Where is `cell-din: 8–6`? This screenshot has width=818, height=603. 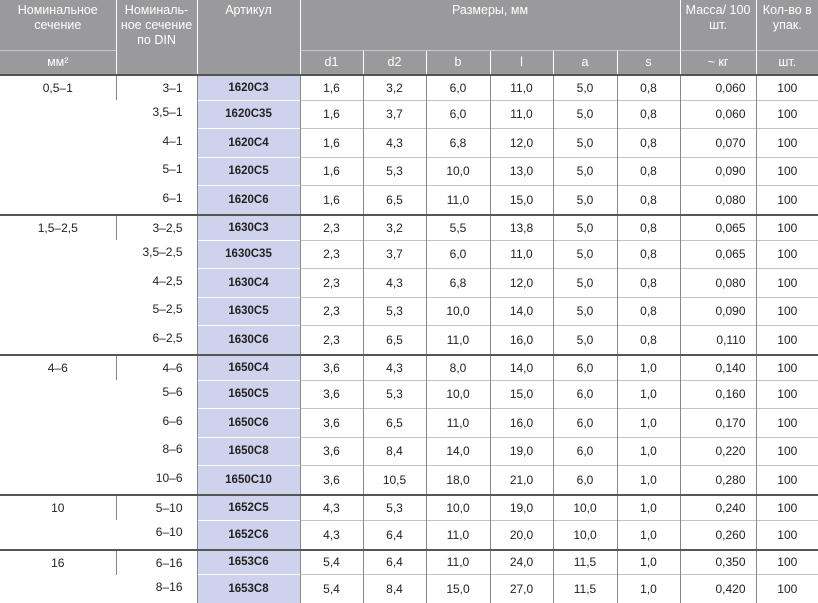
cell-din: 8–6 is located at coordinates (156, 451).